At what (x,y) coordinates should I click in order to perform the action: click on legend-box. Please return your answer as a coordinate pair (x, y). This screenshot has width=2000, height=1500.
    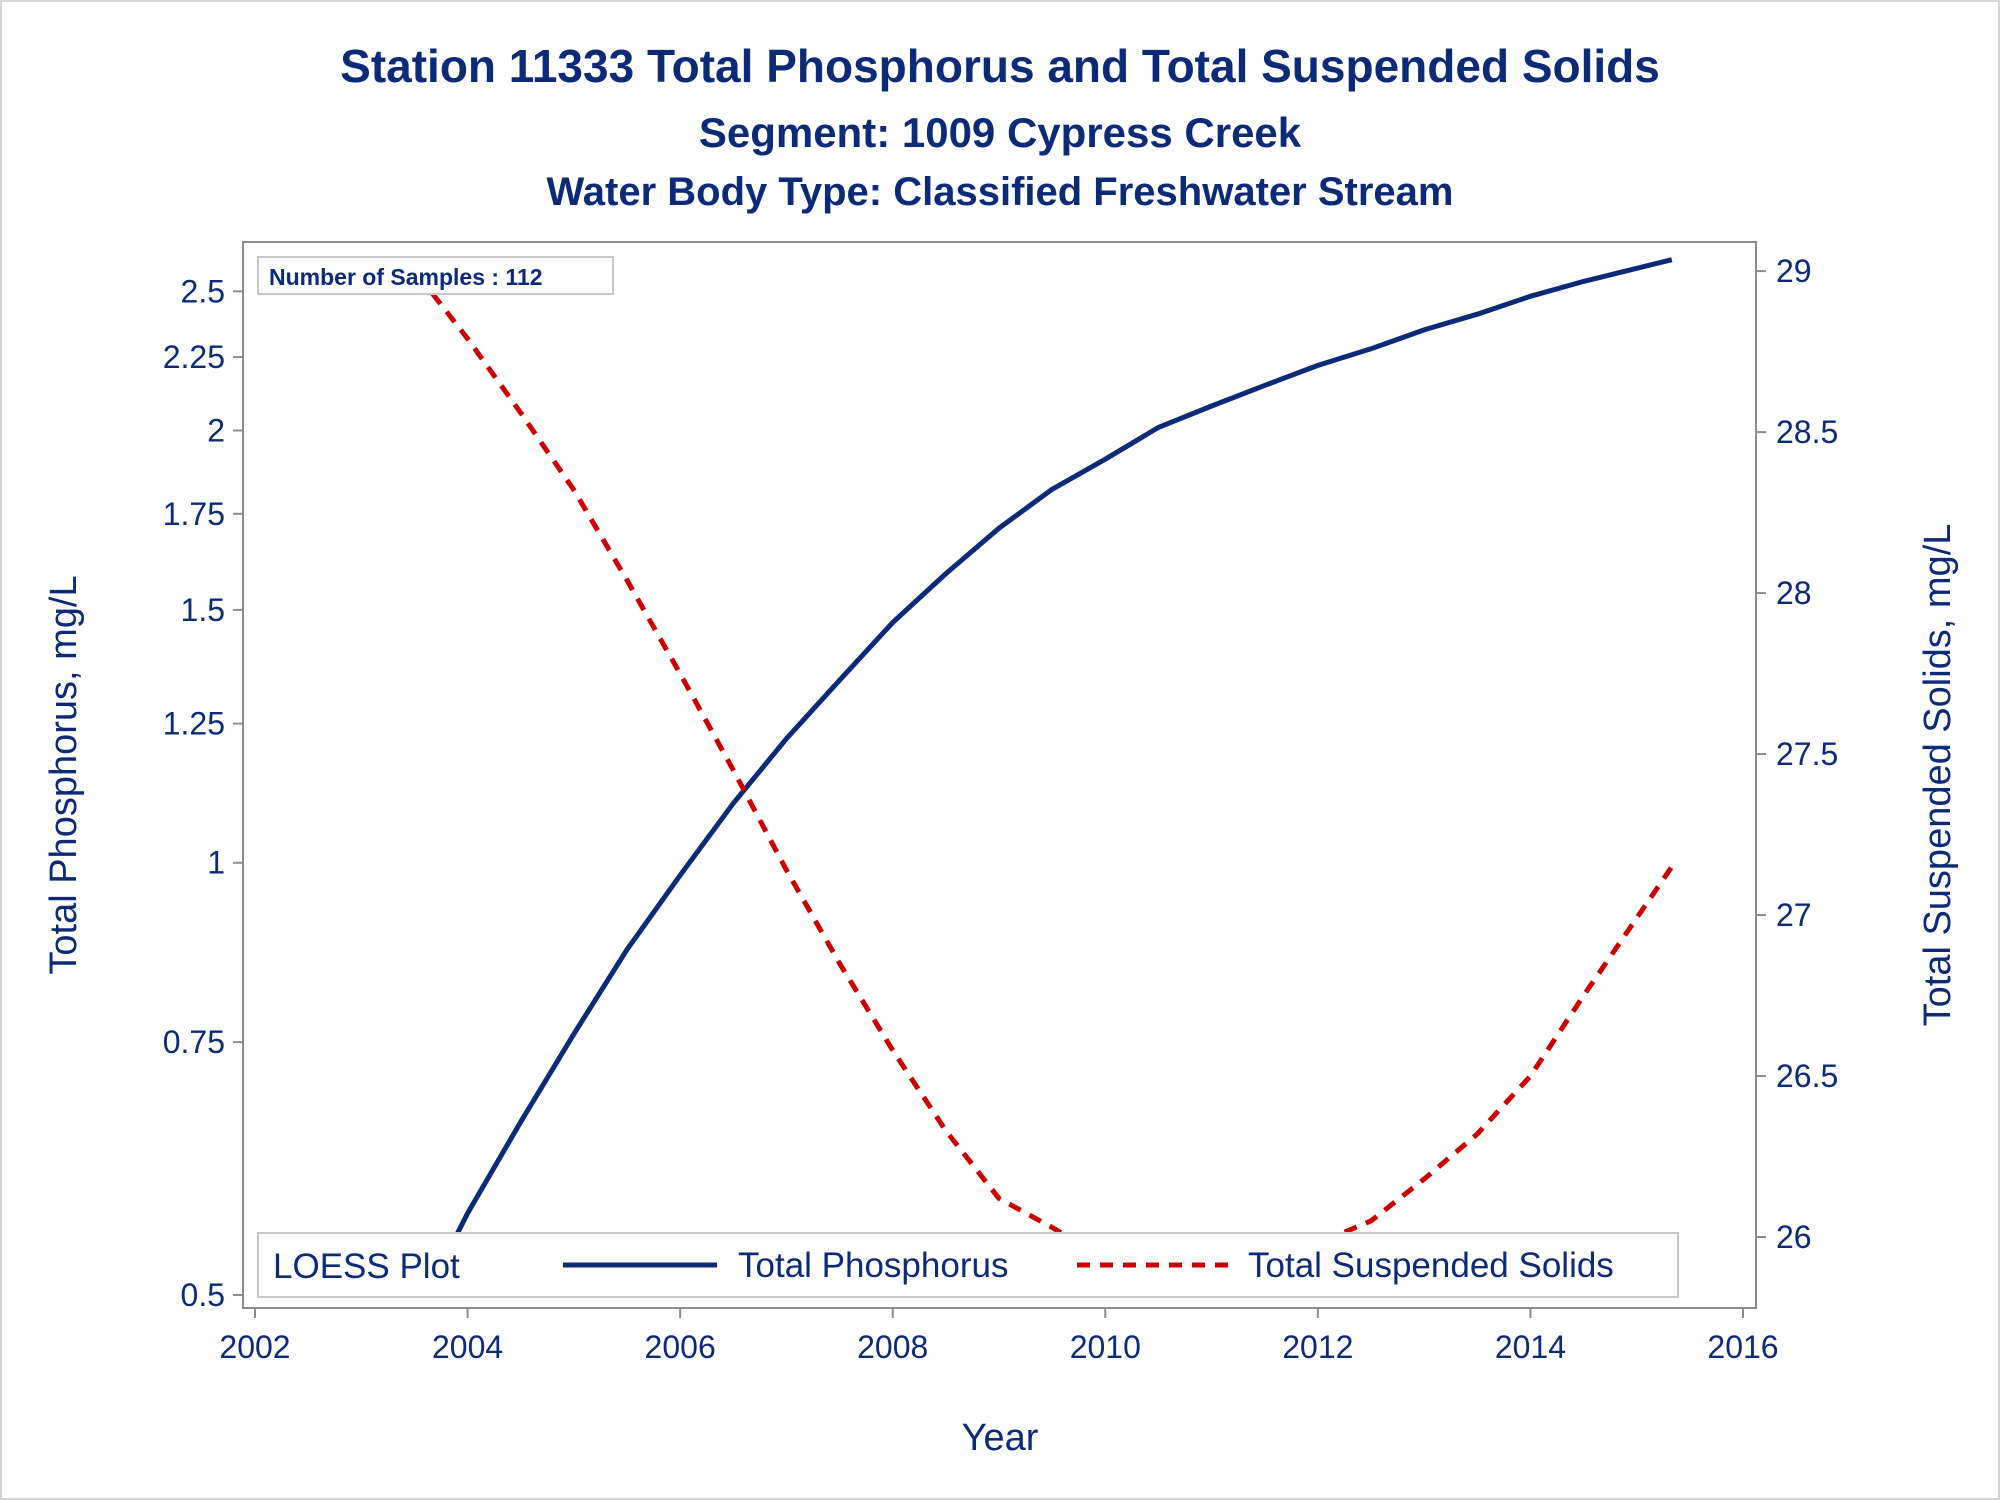
    Looking at the image, I should click on (968, 1265).